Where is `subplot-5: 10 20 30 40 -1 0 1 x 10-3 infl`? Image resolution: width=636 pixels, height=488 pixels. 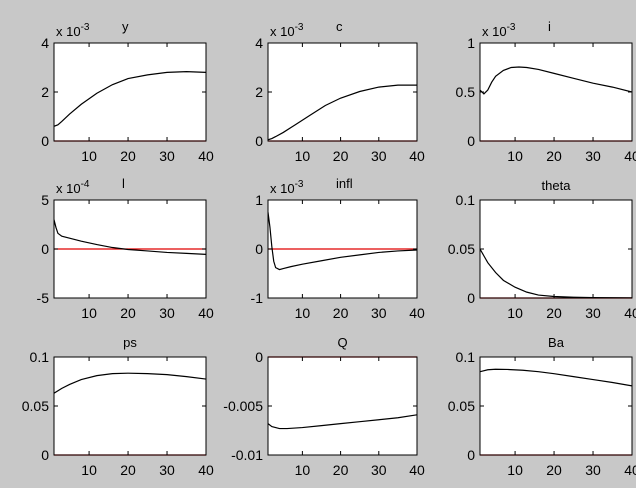 subplot-5: 10 20 30 40 -1 0 1 x 10-3 infl is located at coordinates (338, 248).